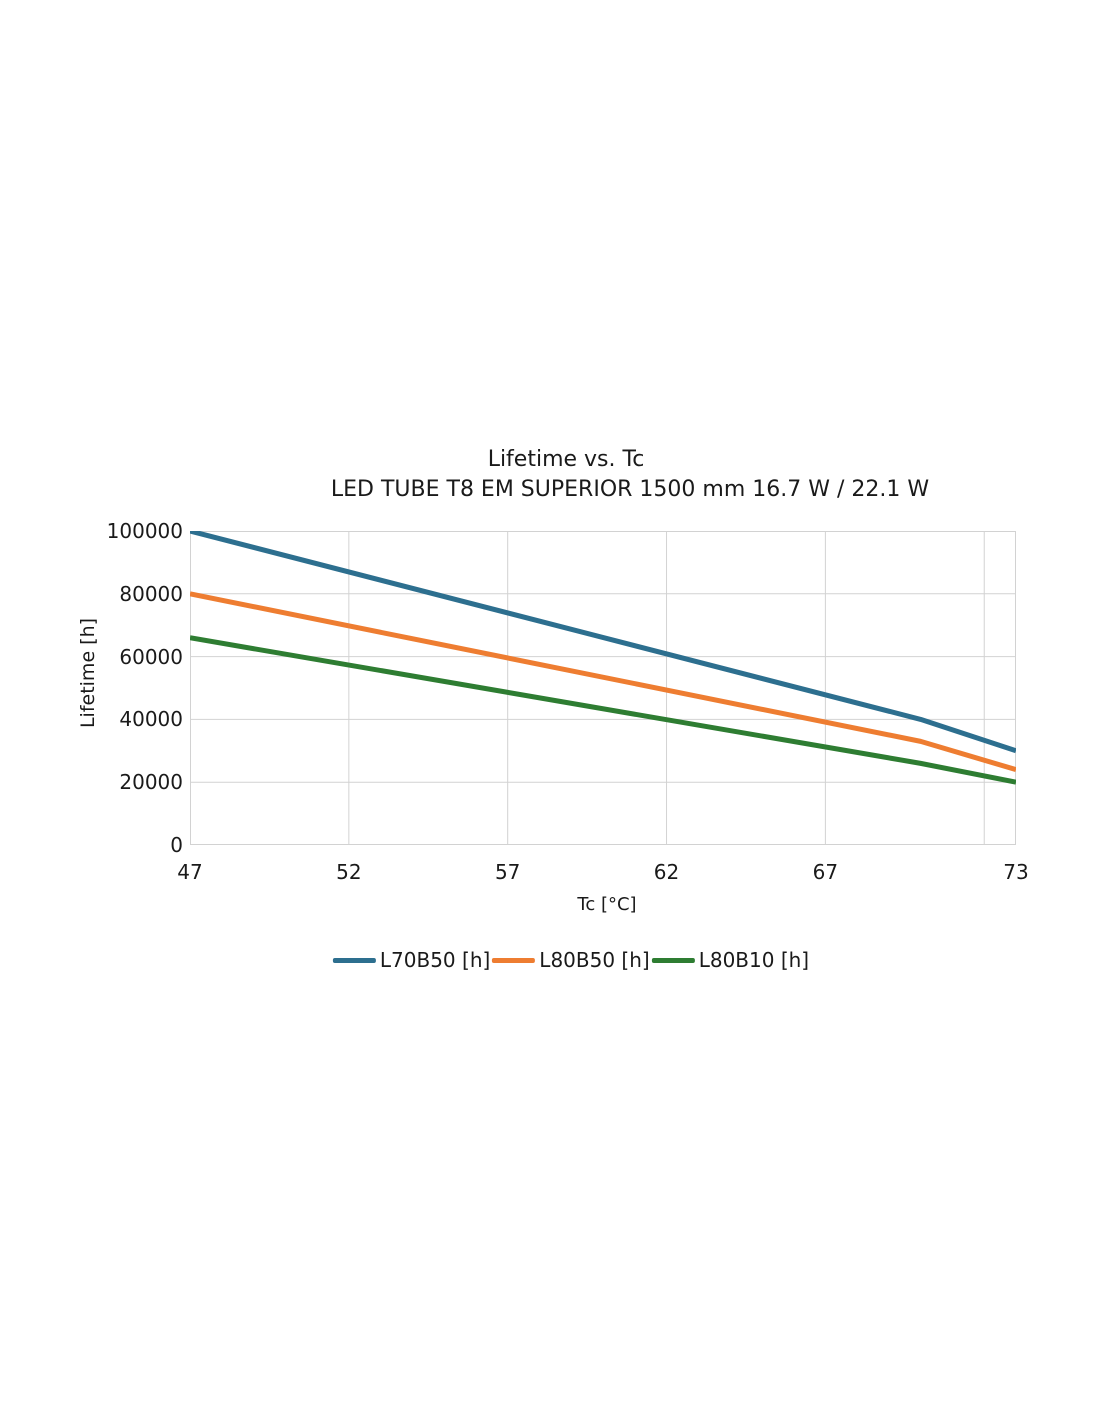 The image size is (1100, 1422). Describe the element at coordinates (754, 960) in the screenshot. I see `legend-label-L80B10: L80B10 [h]` at that location.